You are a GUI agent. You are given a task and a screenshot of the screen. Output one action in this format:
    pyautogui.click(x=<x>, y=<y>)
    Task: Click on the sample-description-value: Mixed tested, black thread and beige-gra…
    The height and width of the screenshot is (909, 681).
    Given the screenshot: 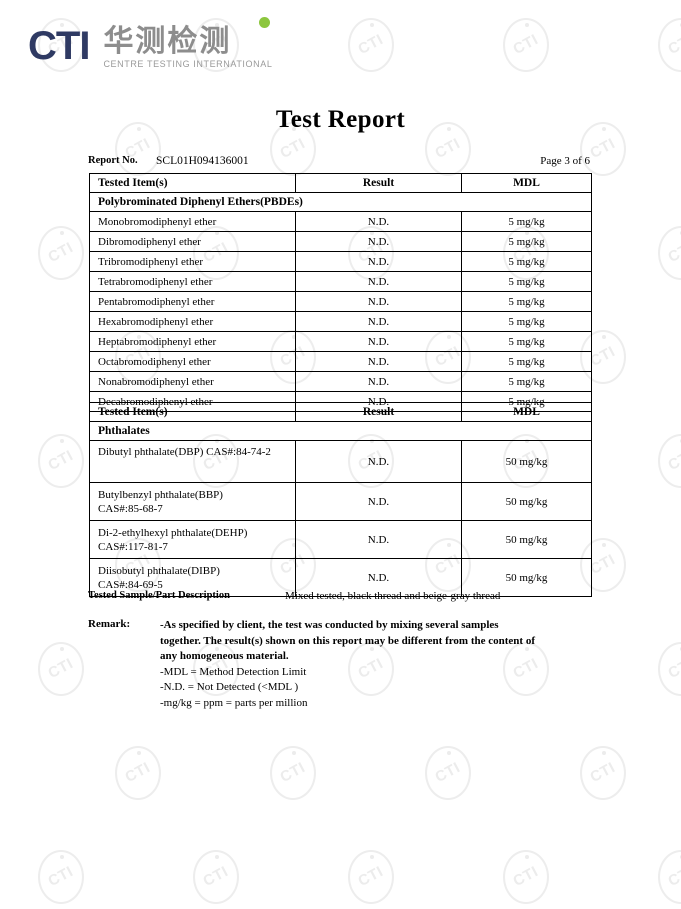 What is the action you would take?
    pyautogui.click(x=393, y=596)
    